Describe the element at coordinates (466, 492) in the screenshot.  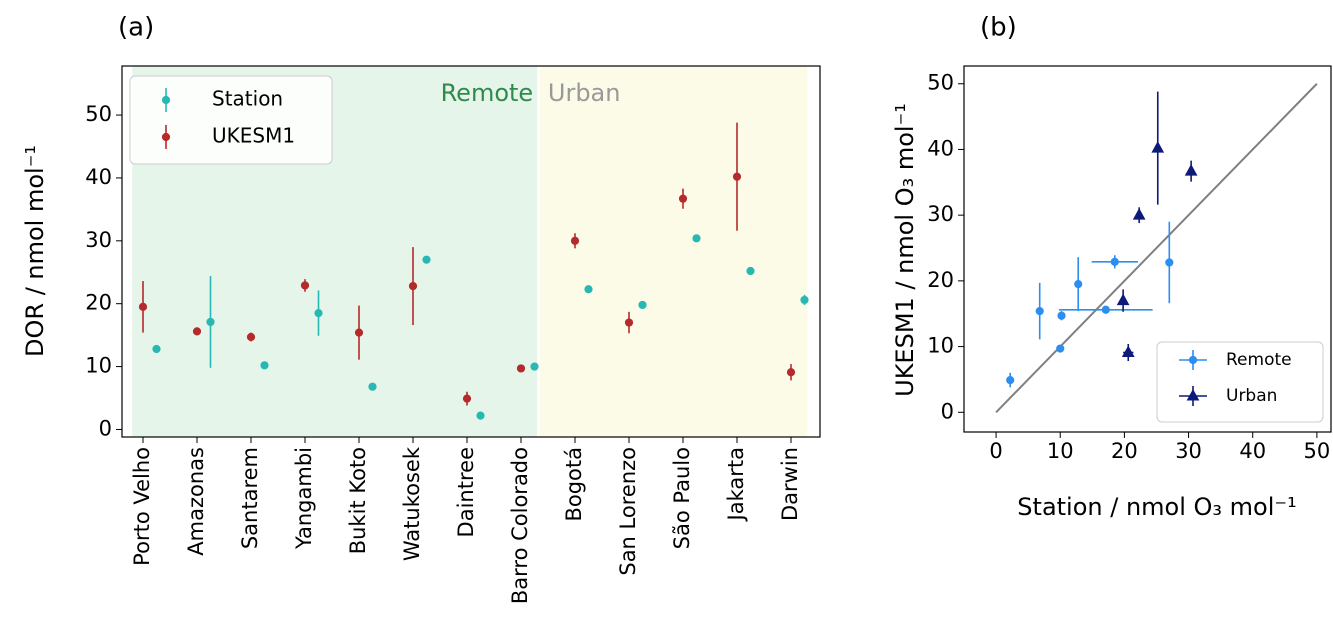
I see `x-tick-label: Daintree` at that location.